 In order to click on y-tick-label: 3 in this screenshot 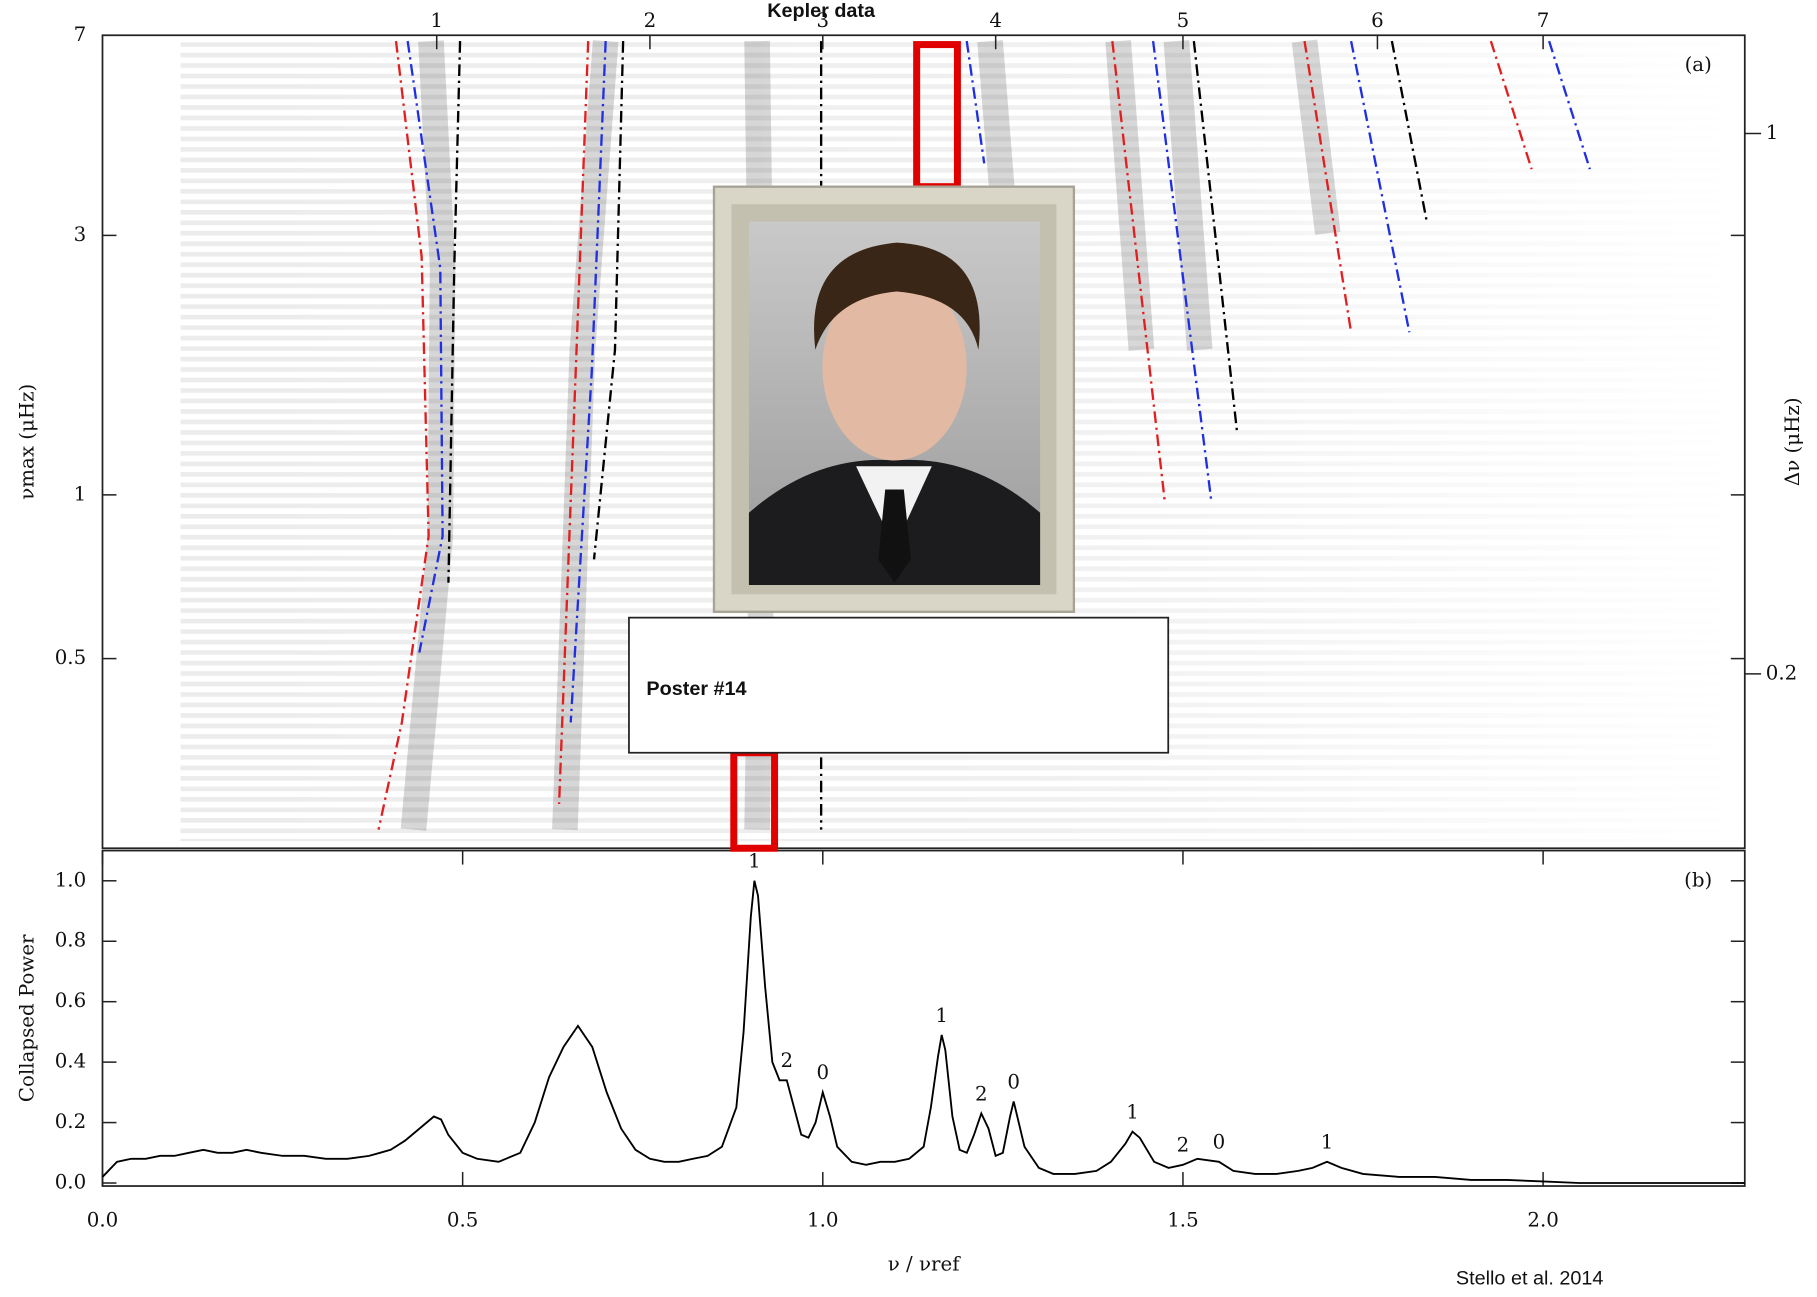, I will do `click(80, 234)`.